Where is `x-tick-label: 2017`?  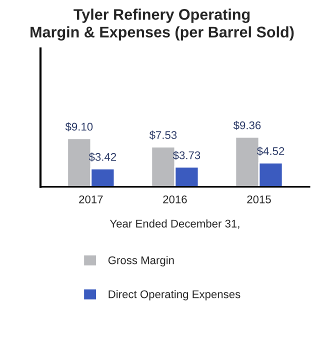
x-tick-label: 2017 is located at coordinates (91, 199).